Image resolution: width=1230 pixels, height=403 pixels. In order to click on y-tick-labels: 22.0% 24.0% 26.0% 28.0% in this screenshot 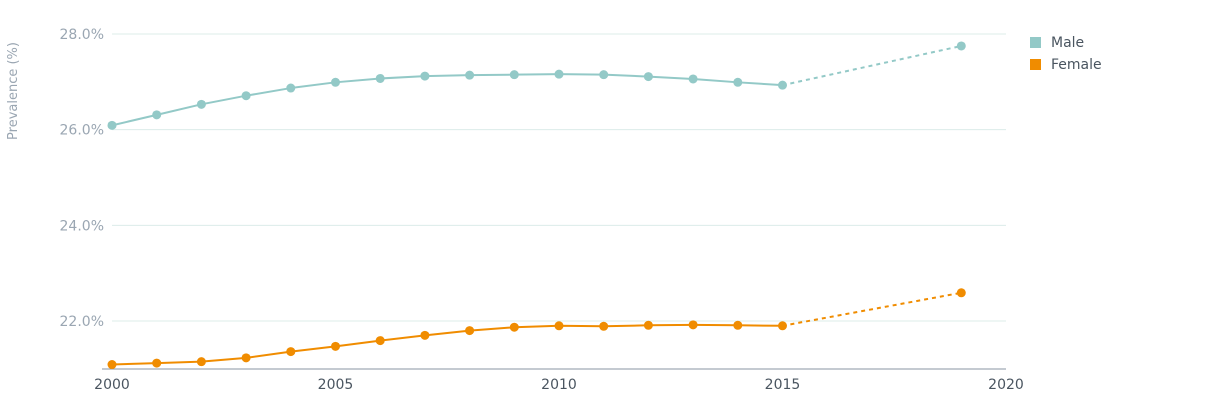, I will do `click(82, 178)`.